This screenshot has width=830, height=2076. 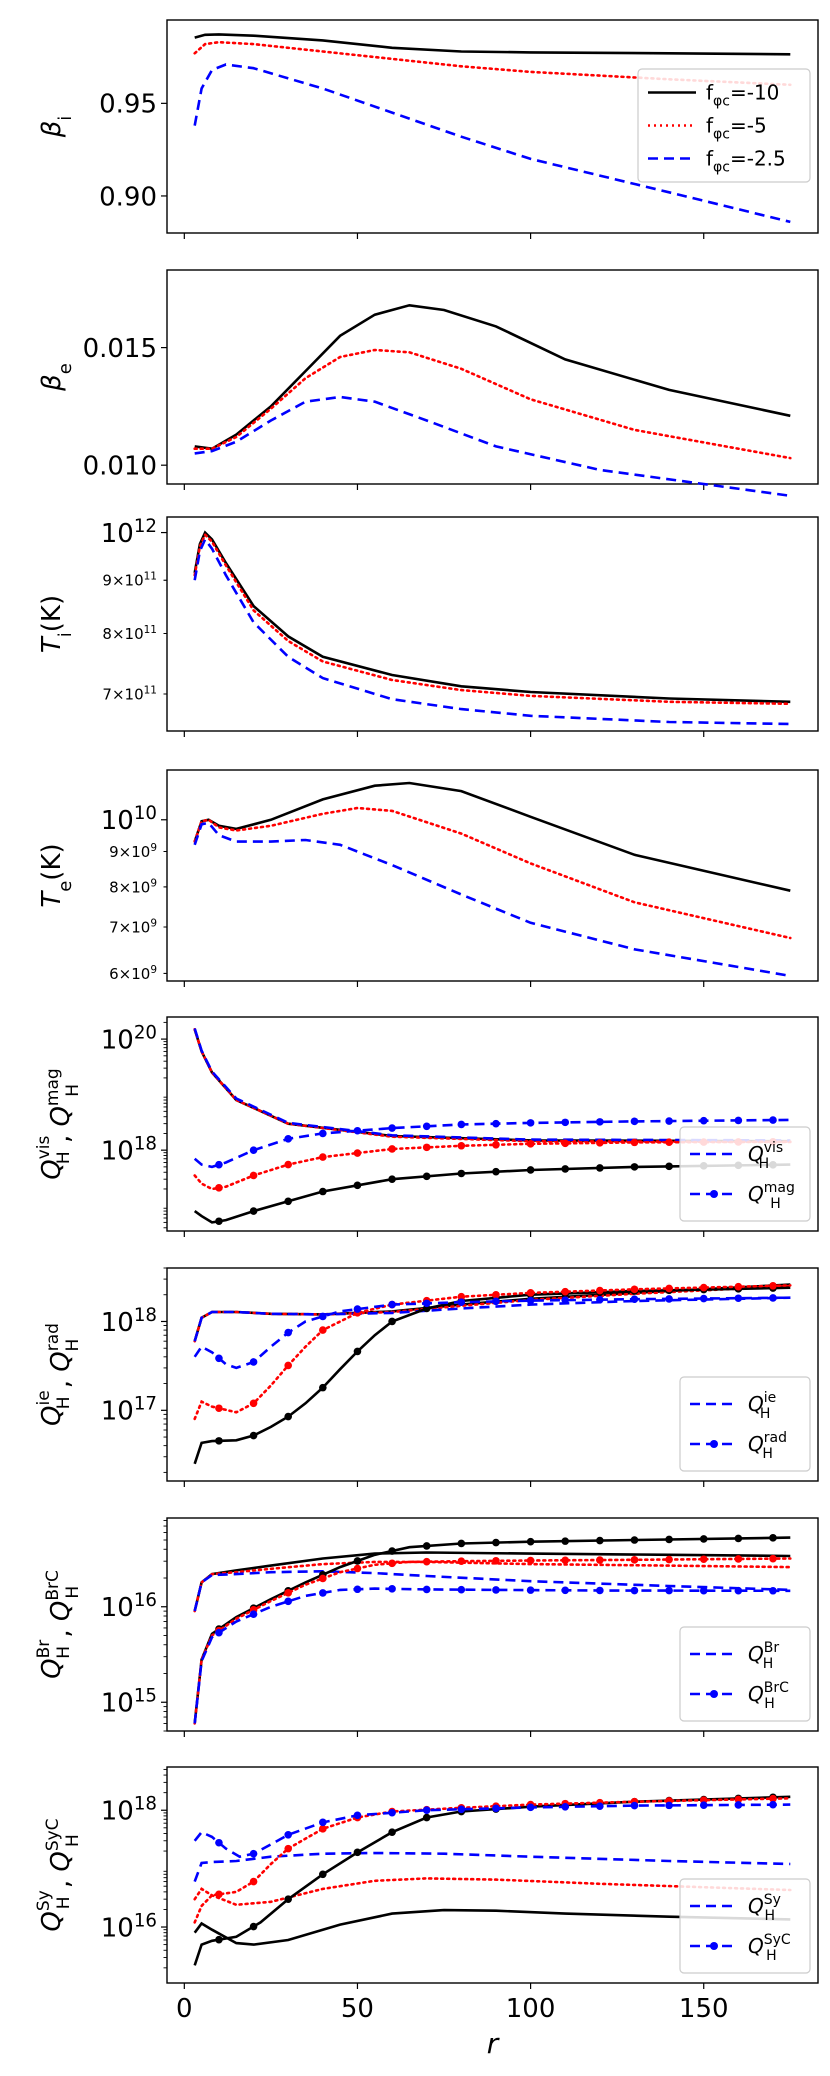 What do you see at coordinates (768, 1696) in the screenshot?
I see `legend-label: QBrC H` at bounding box center [768, 1696].